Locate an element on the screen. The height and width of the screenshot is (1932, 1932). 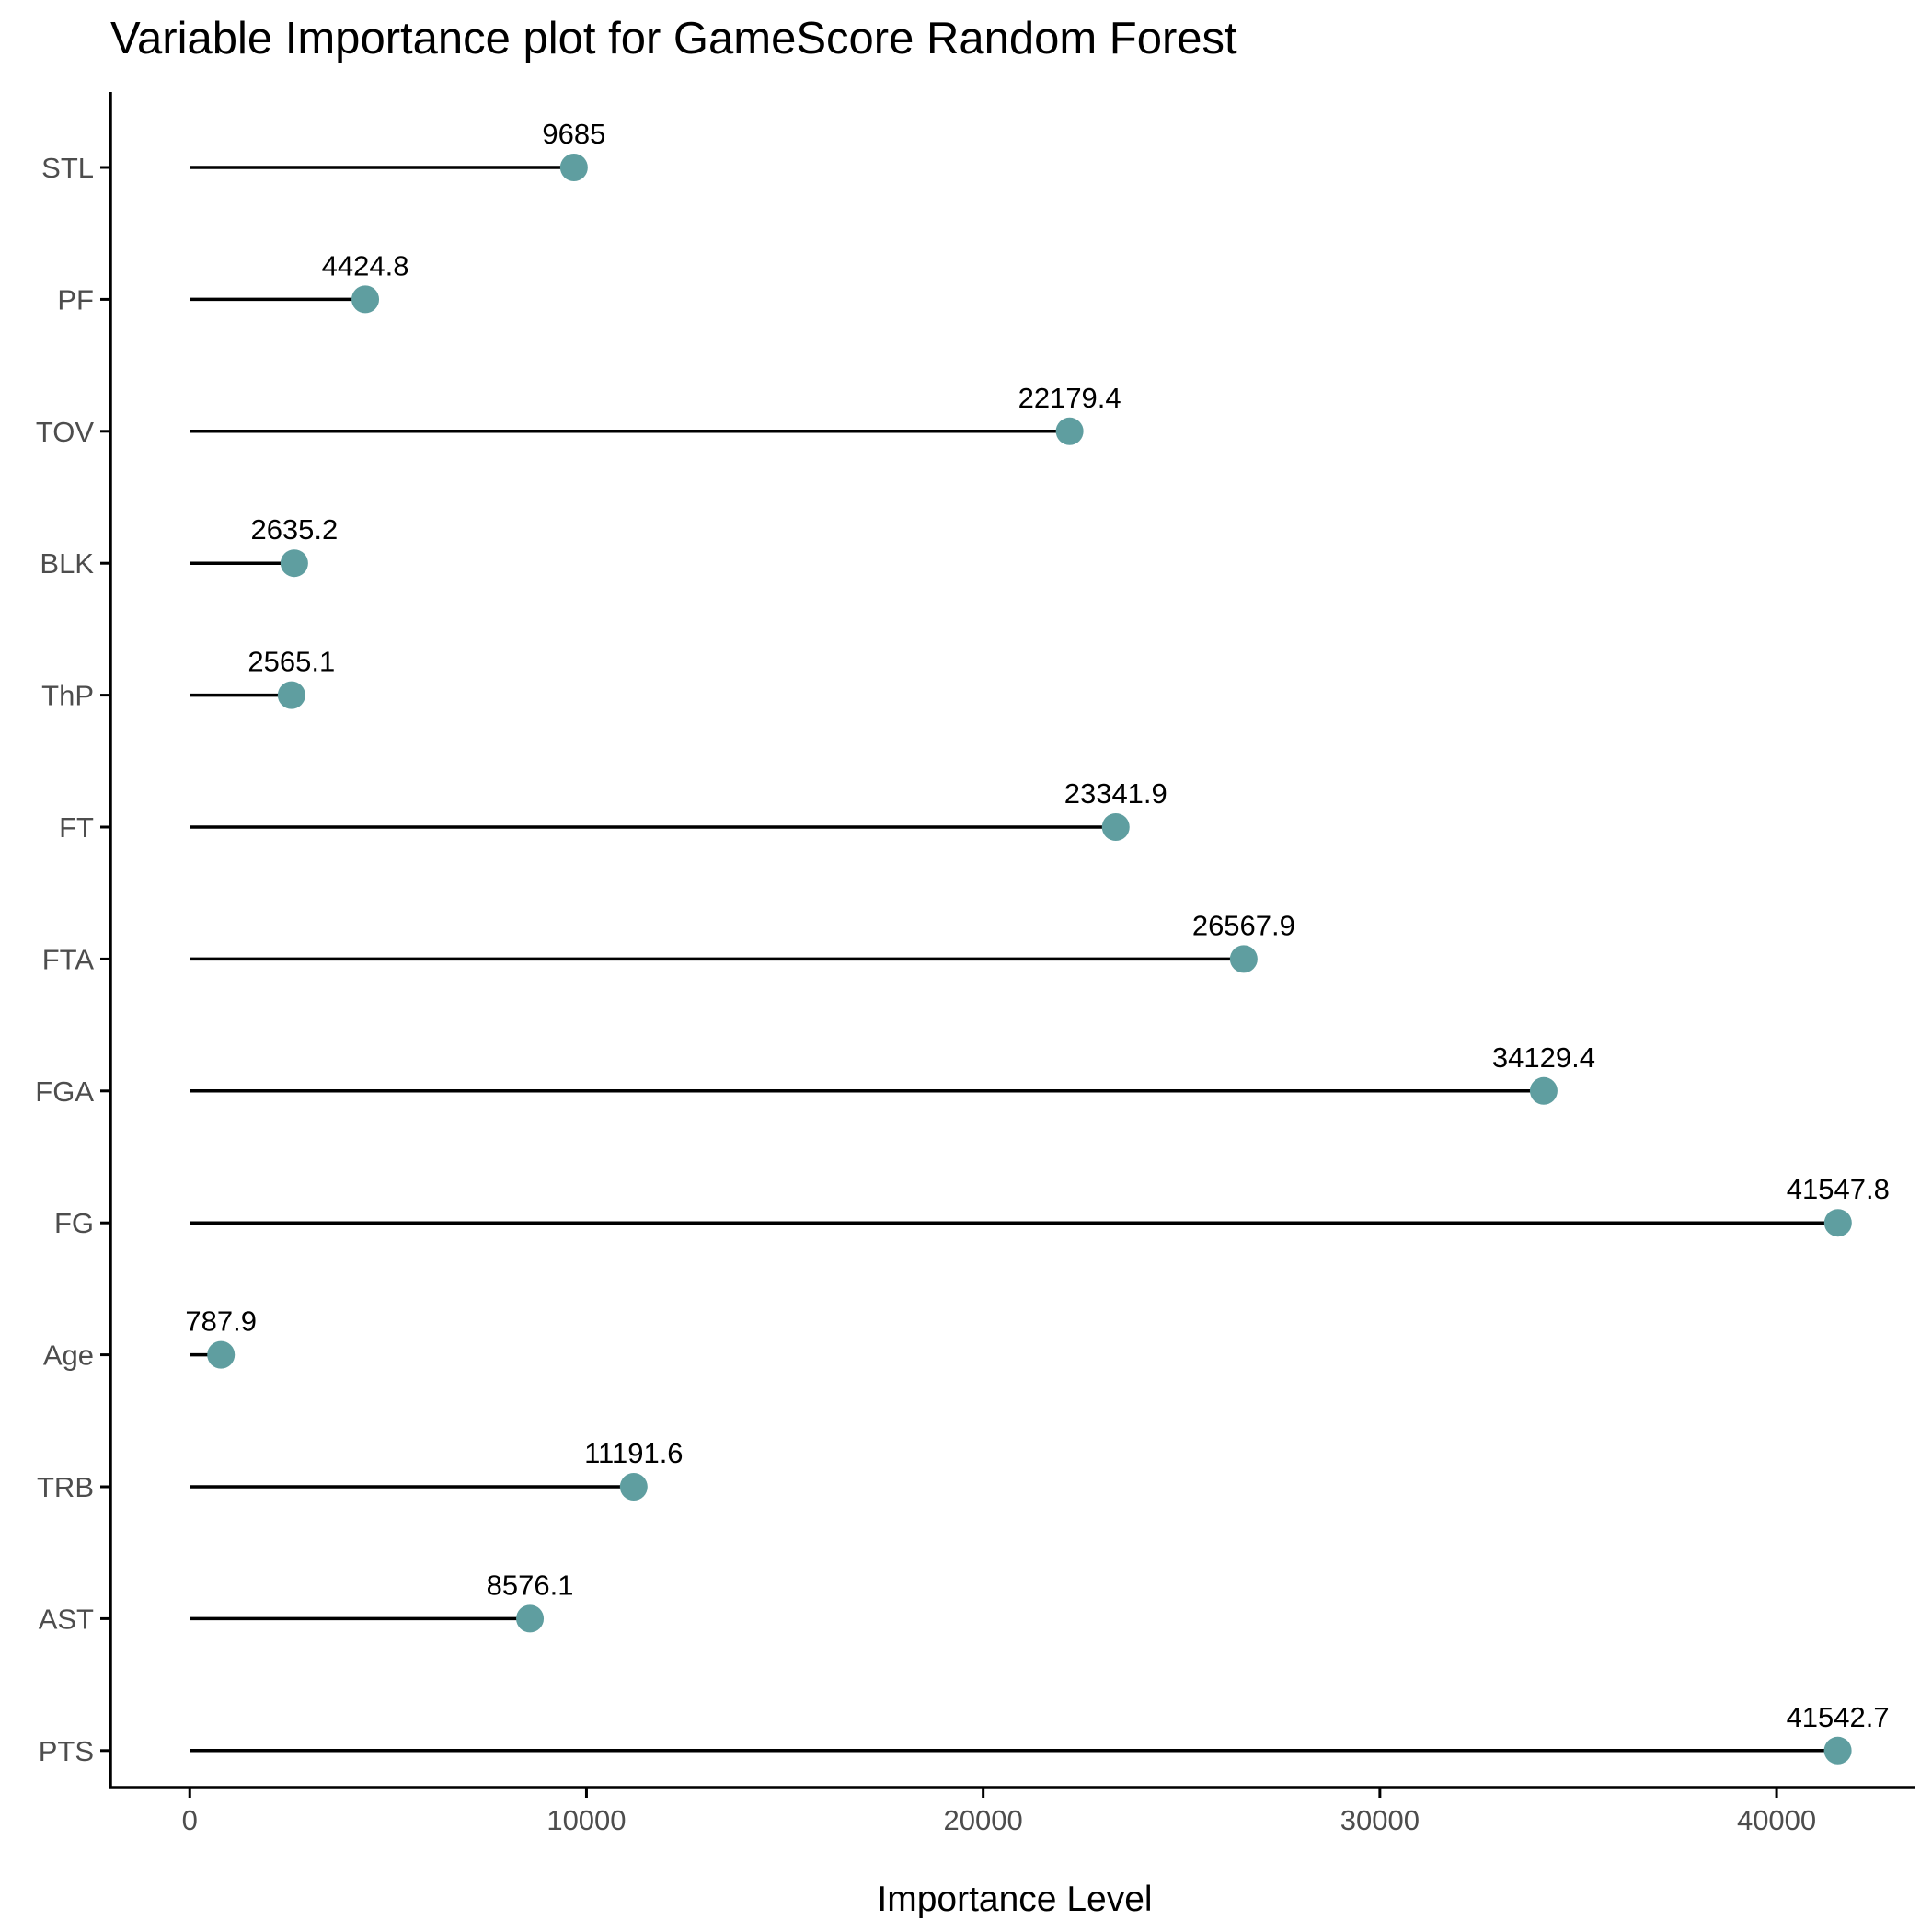
x-tick-label-20000: 20000 is located at coordinates (983, 1820).